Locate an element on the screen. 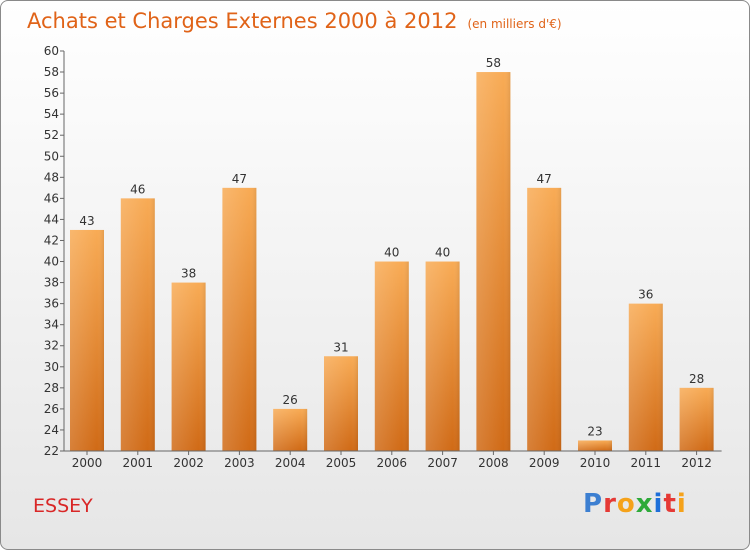  y-tick-label: 54 is located at coordinates (51, 114).